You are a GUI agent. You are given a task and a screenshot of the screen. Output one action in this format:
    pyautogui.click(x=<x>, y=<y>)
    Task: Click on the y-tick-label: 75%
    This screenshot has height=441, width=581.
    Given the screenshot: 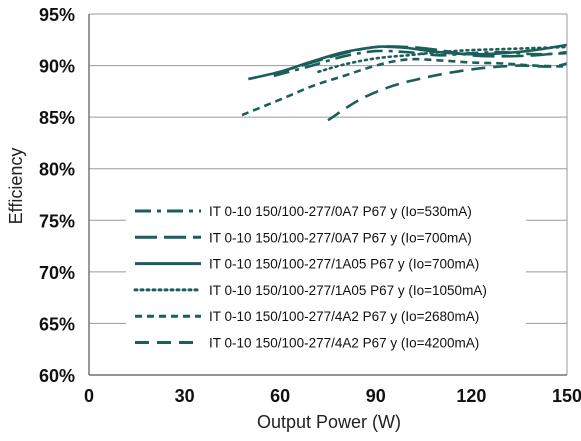 What is the action you would take?
    pyautogui.click(x=57, y=221)
    